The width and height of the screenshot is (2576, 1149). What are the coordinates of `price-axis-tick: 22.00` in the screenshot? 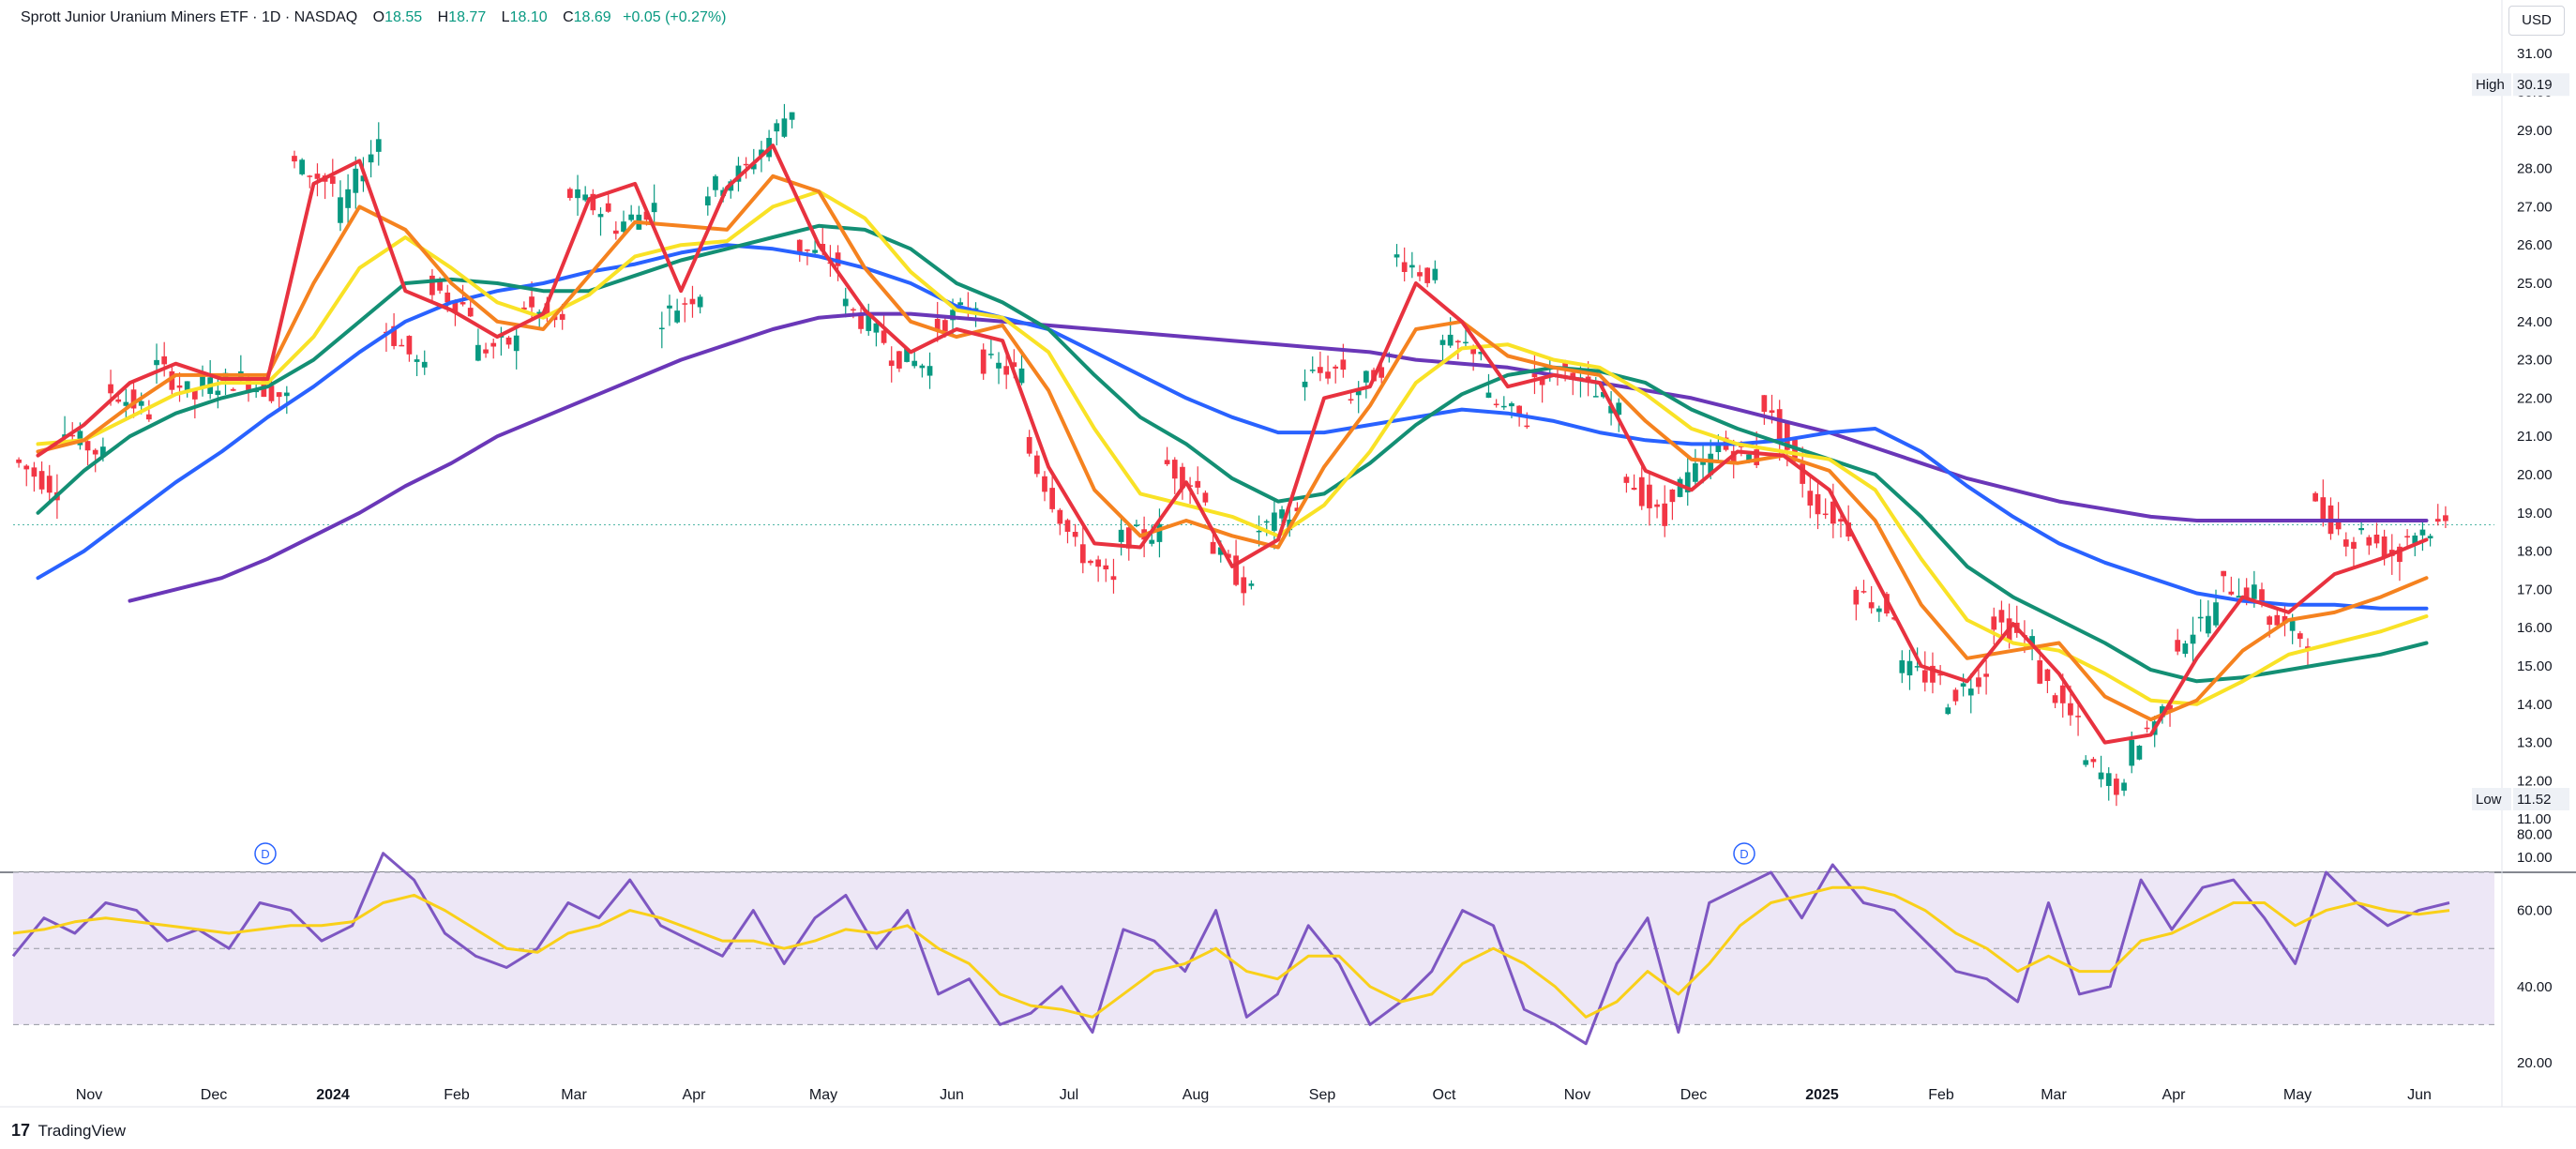 It's located at (2535, 398).